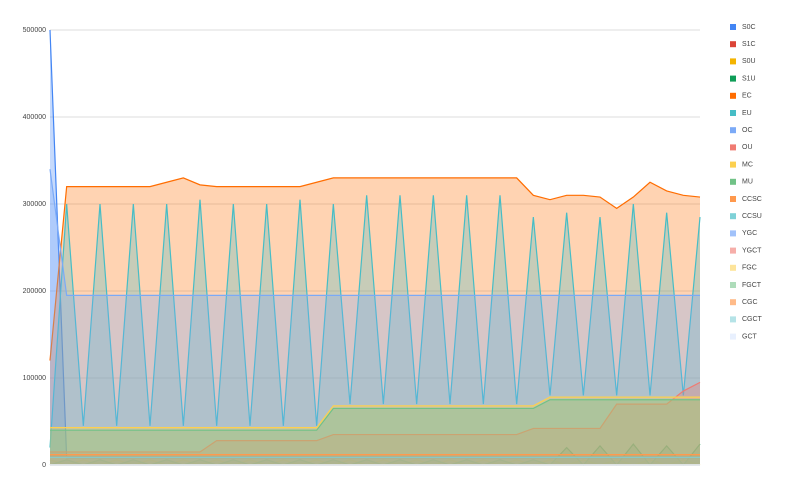 This screenshot has width=800, height=494. I want to click on legend-label: S0C, so click(749, 27).